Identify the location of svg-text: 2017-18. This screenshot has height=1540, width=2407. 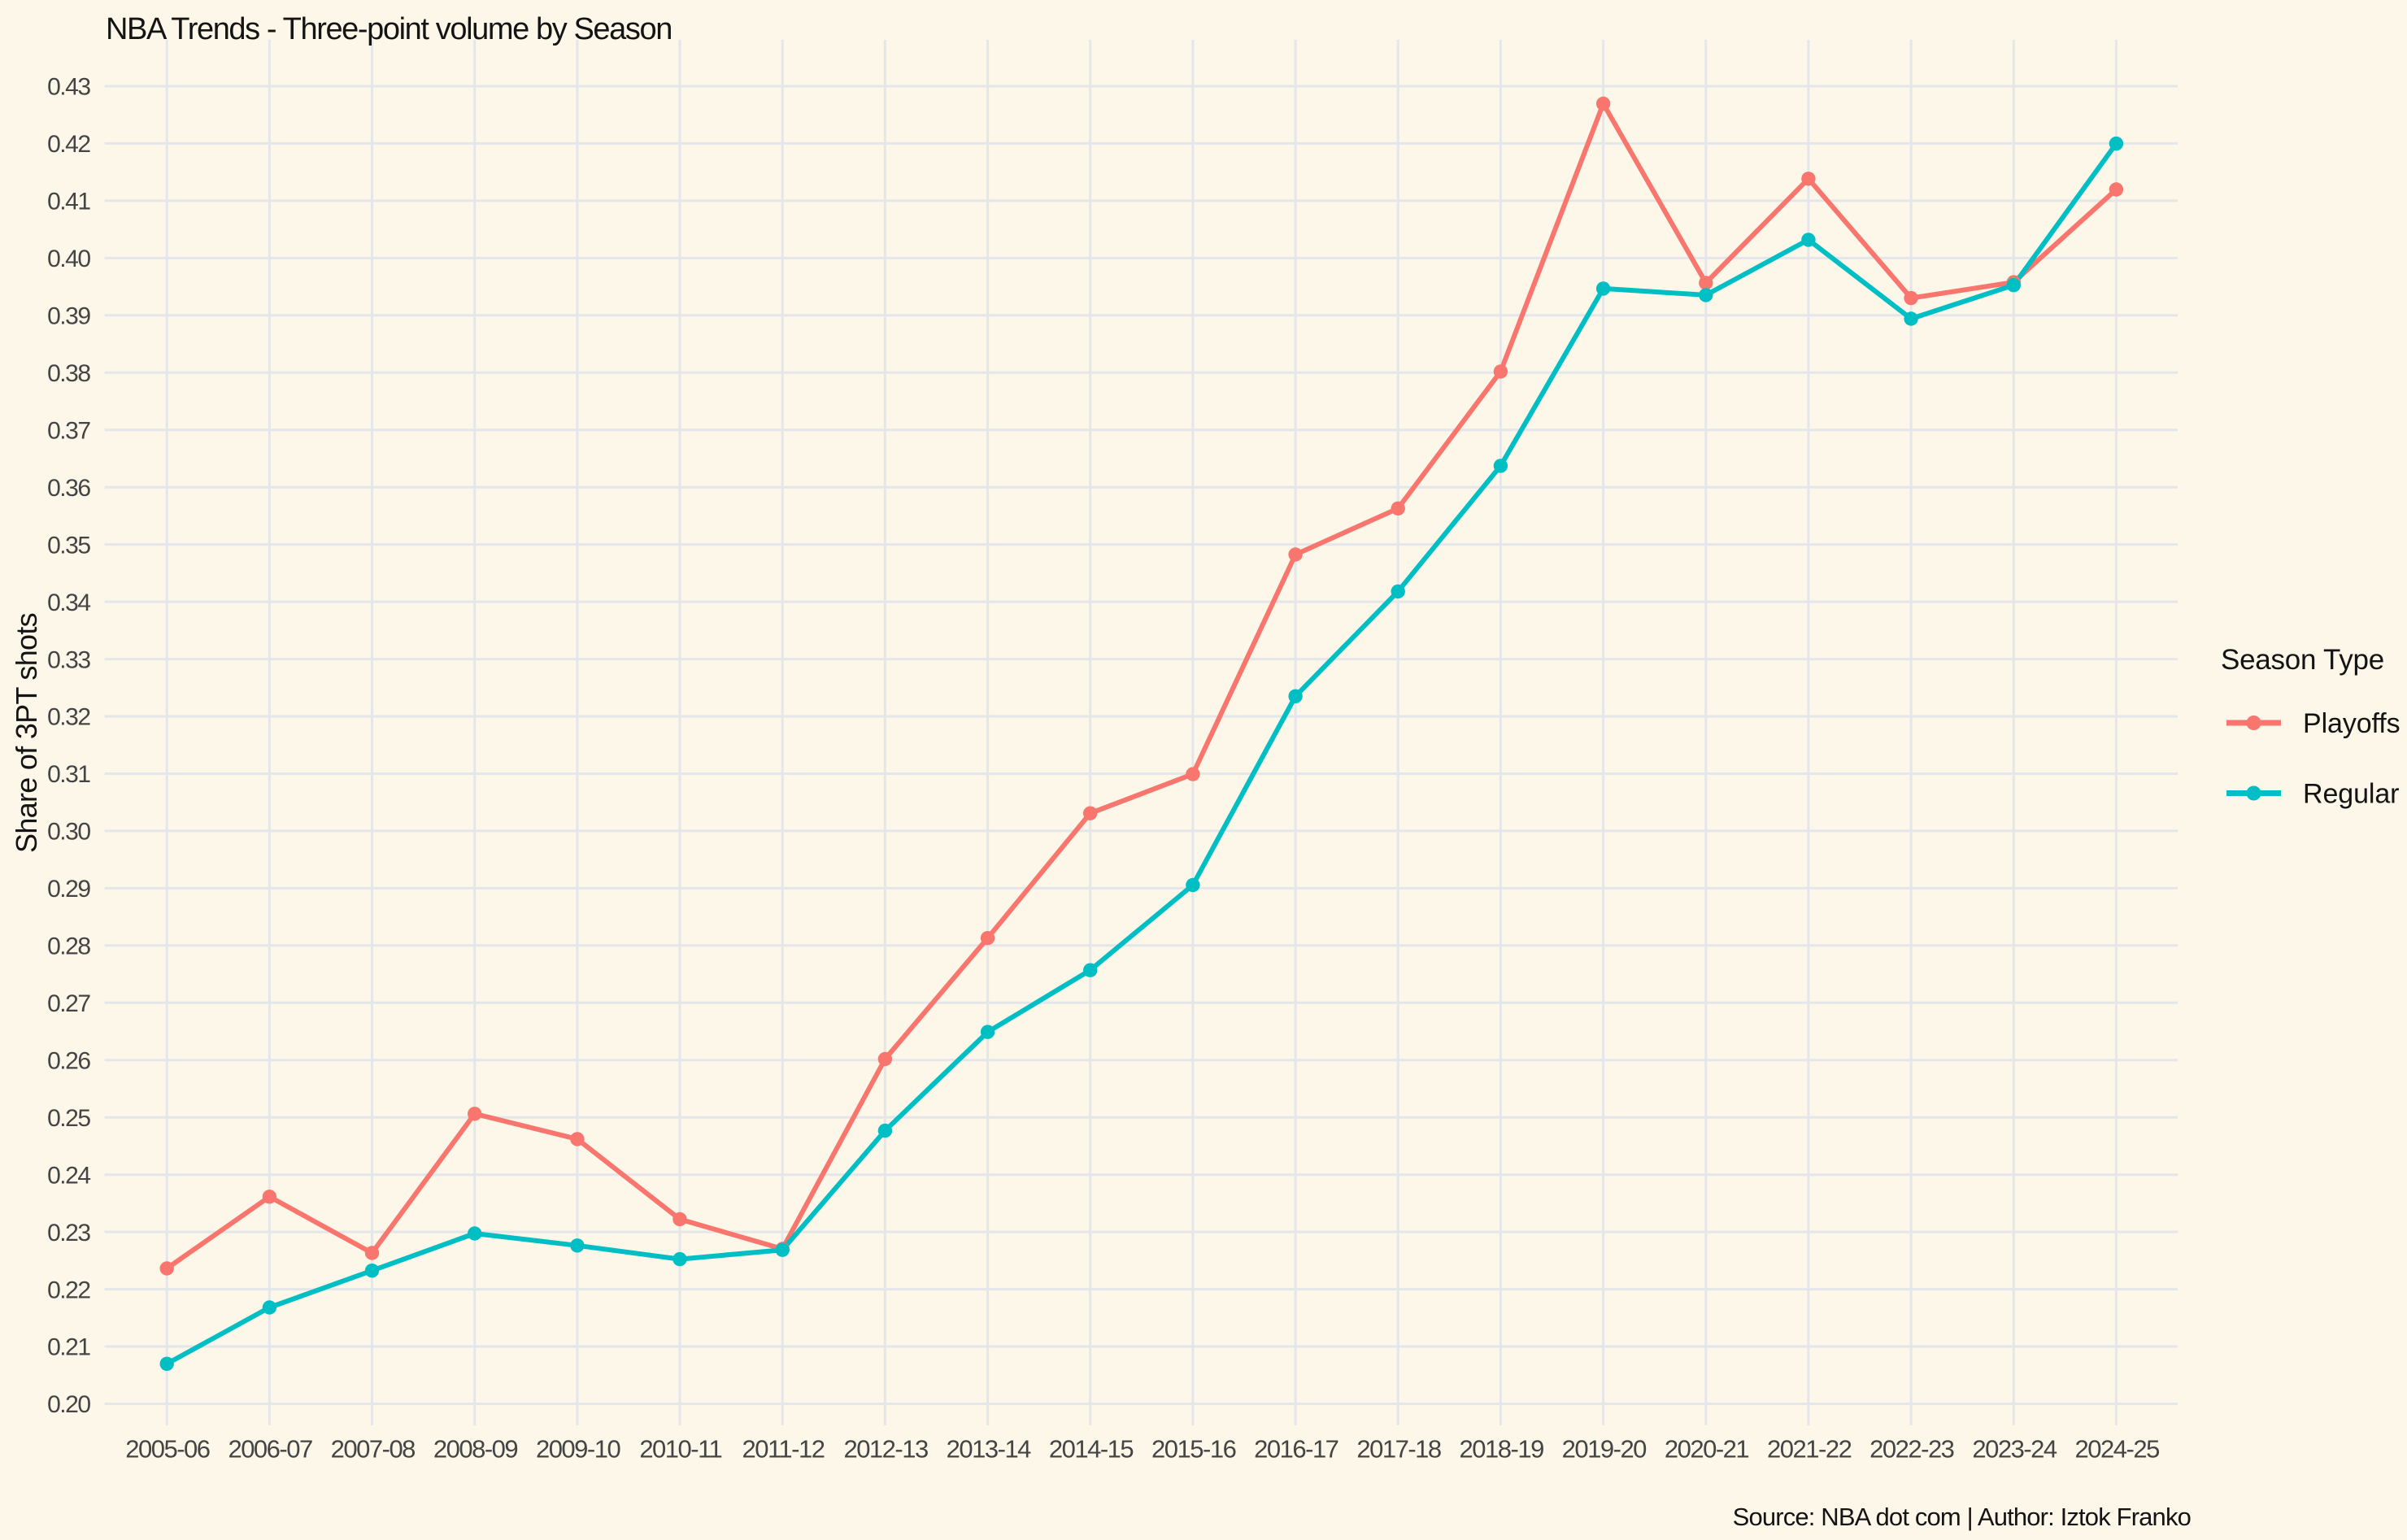
(1399, 1449).